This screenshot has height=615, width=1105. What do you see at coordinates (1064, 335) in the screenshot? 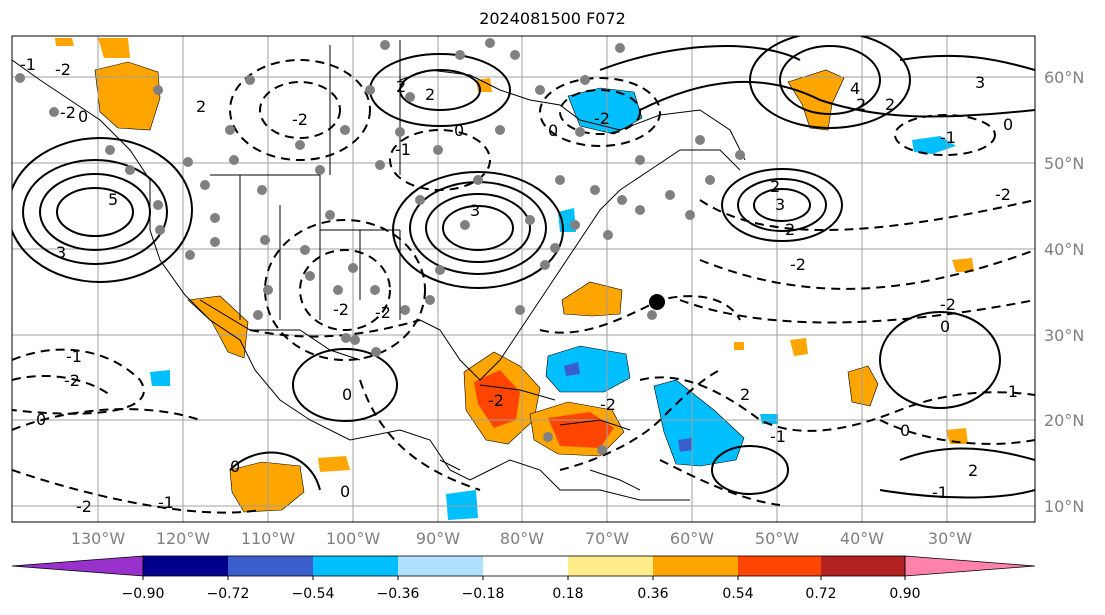
I see `lat-tick-label: 30°N` at bounding box center [1064, 335].